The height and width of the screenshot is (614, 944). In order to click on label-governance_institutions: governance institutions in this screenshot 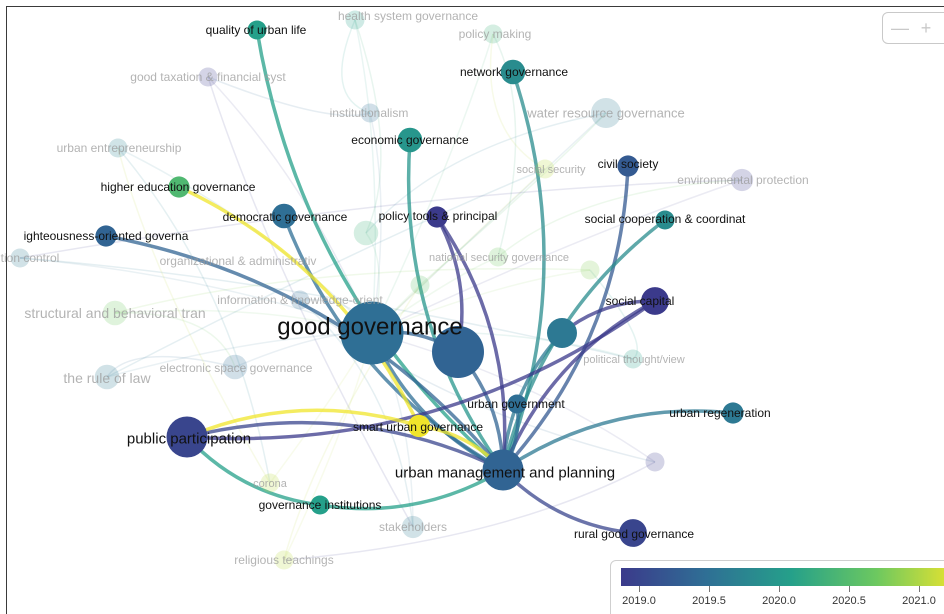, I will do `click(320, 505)`.